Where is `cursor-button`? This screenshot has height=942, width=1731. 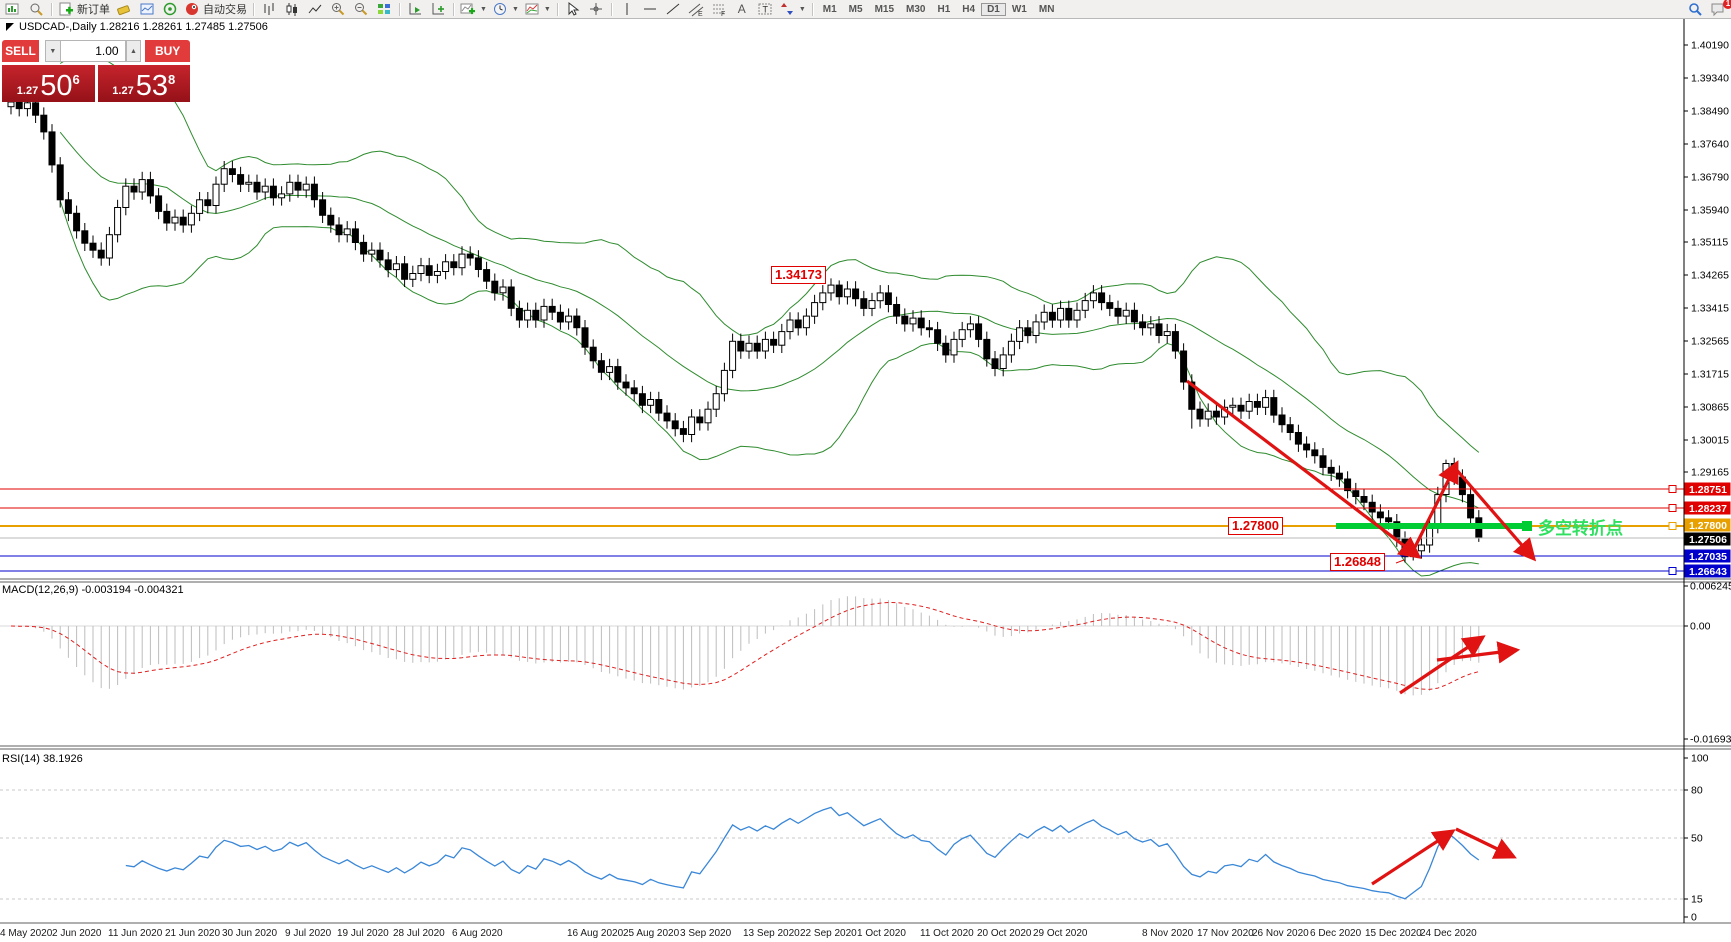 cursor-button is located at coordinates (573, 9).